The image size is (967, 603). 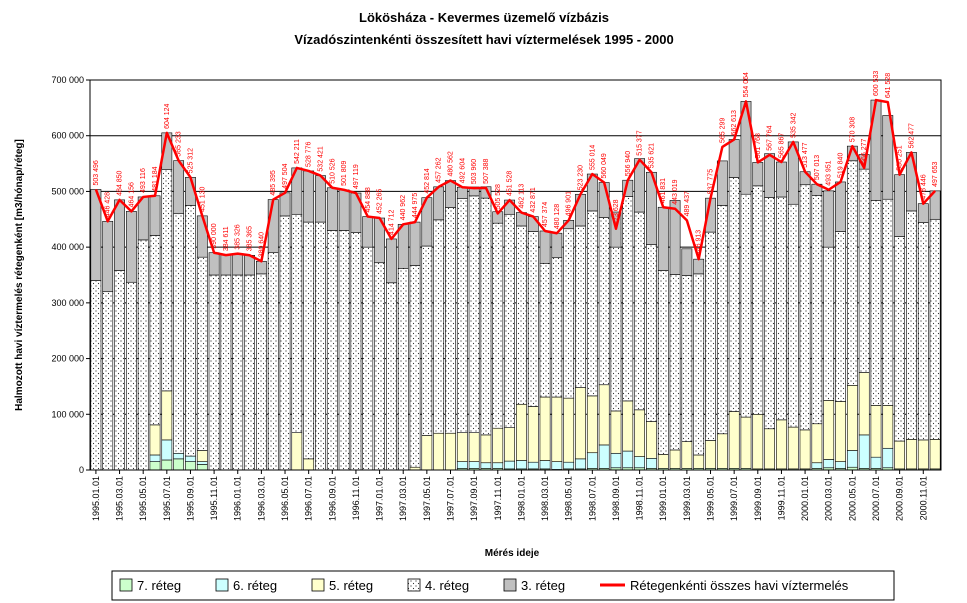 I want to click on data-label: 505 528, so click(x=498, y=196).